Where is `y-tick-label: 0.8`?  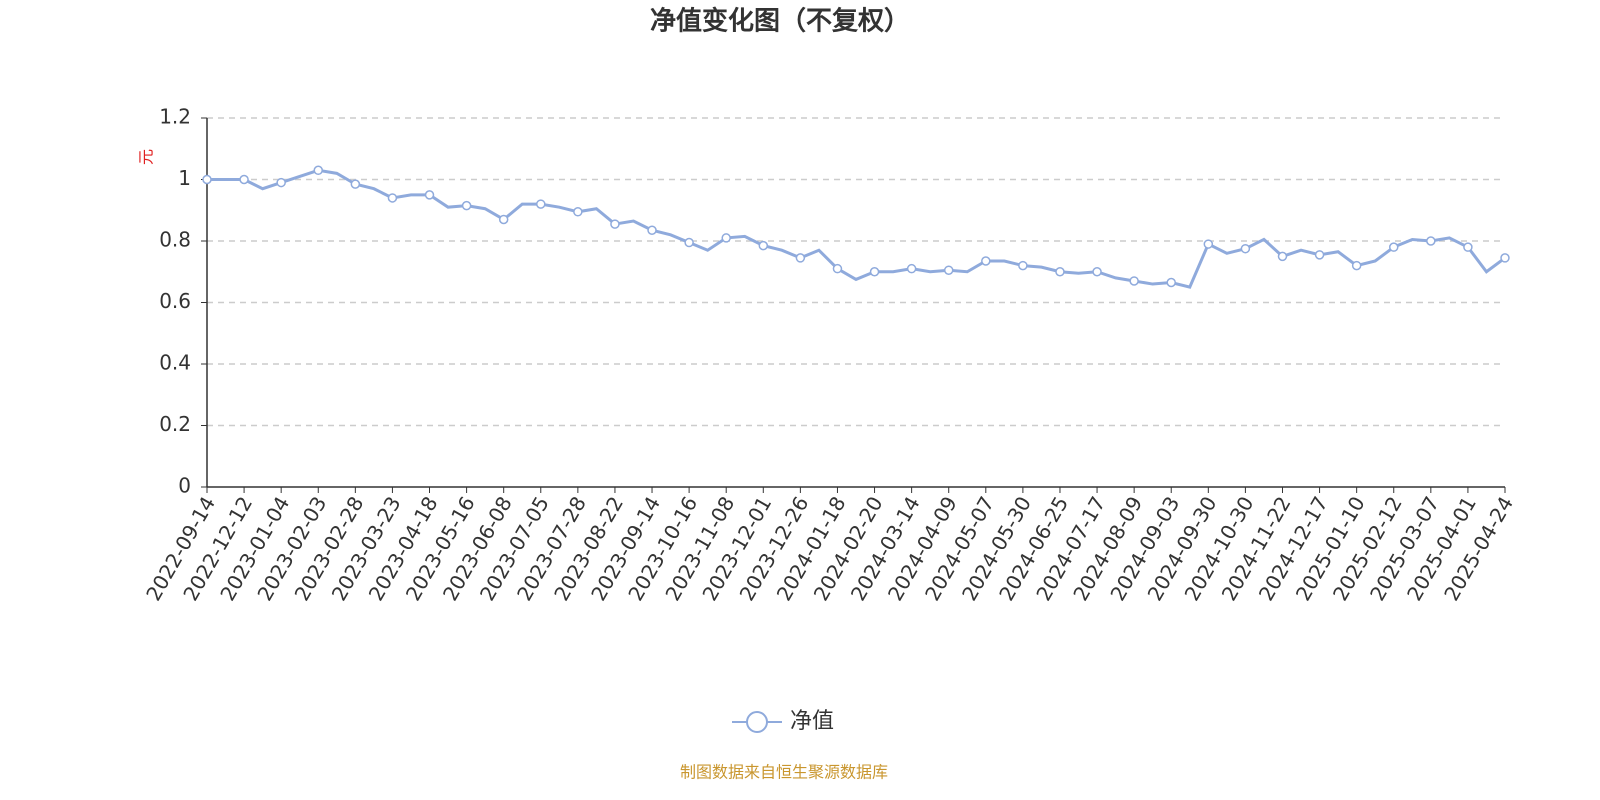
y-tick-label: 0.8 is located at coordinates (175, 240).